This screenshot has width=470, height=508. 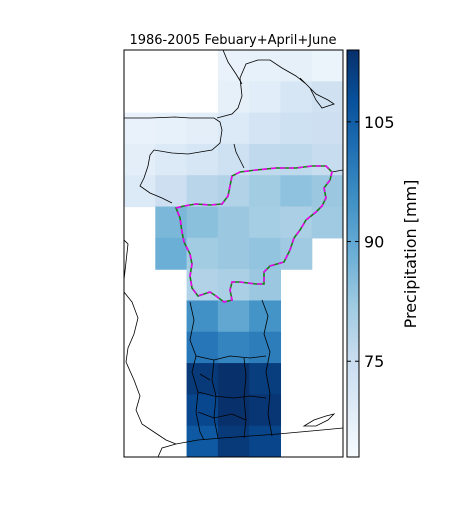 What do you see at coordinates (239, 156) in the screenshot?
I see `border-inner-north` at bounding box center [239, 156].